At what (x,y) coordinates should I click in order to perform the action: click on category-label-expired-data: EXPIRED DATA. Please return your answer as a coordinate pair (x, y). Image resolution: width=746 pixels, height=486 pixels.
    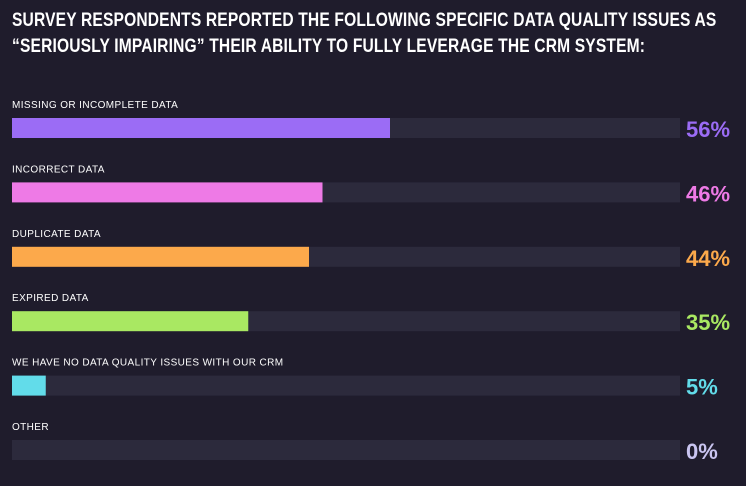
    Looking at the image, I should click on (50, 298).